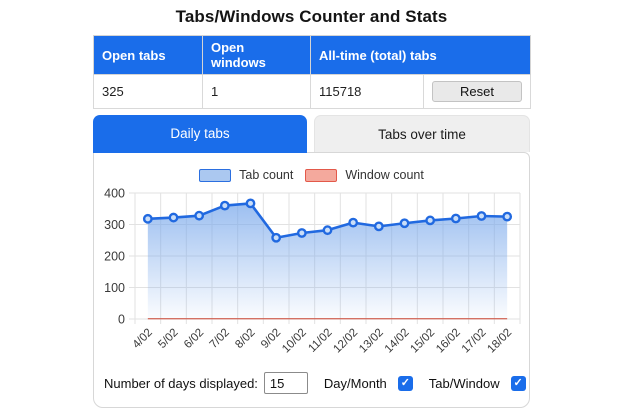 Image resolution: width=640 pixels, height=408 pixels. Describe the element at coordinates (345, 341) in the screenshot. I see `svg-text: 12/02` at that location.